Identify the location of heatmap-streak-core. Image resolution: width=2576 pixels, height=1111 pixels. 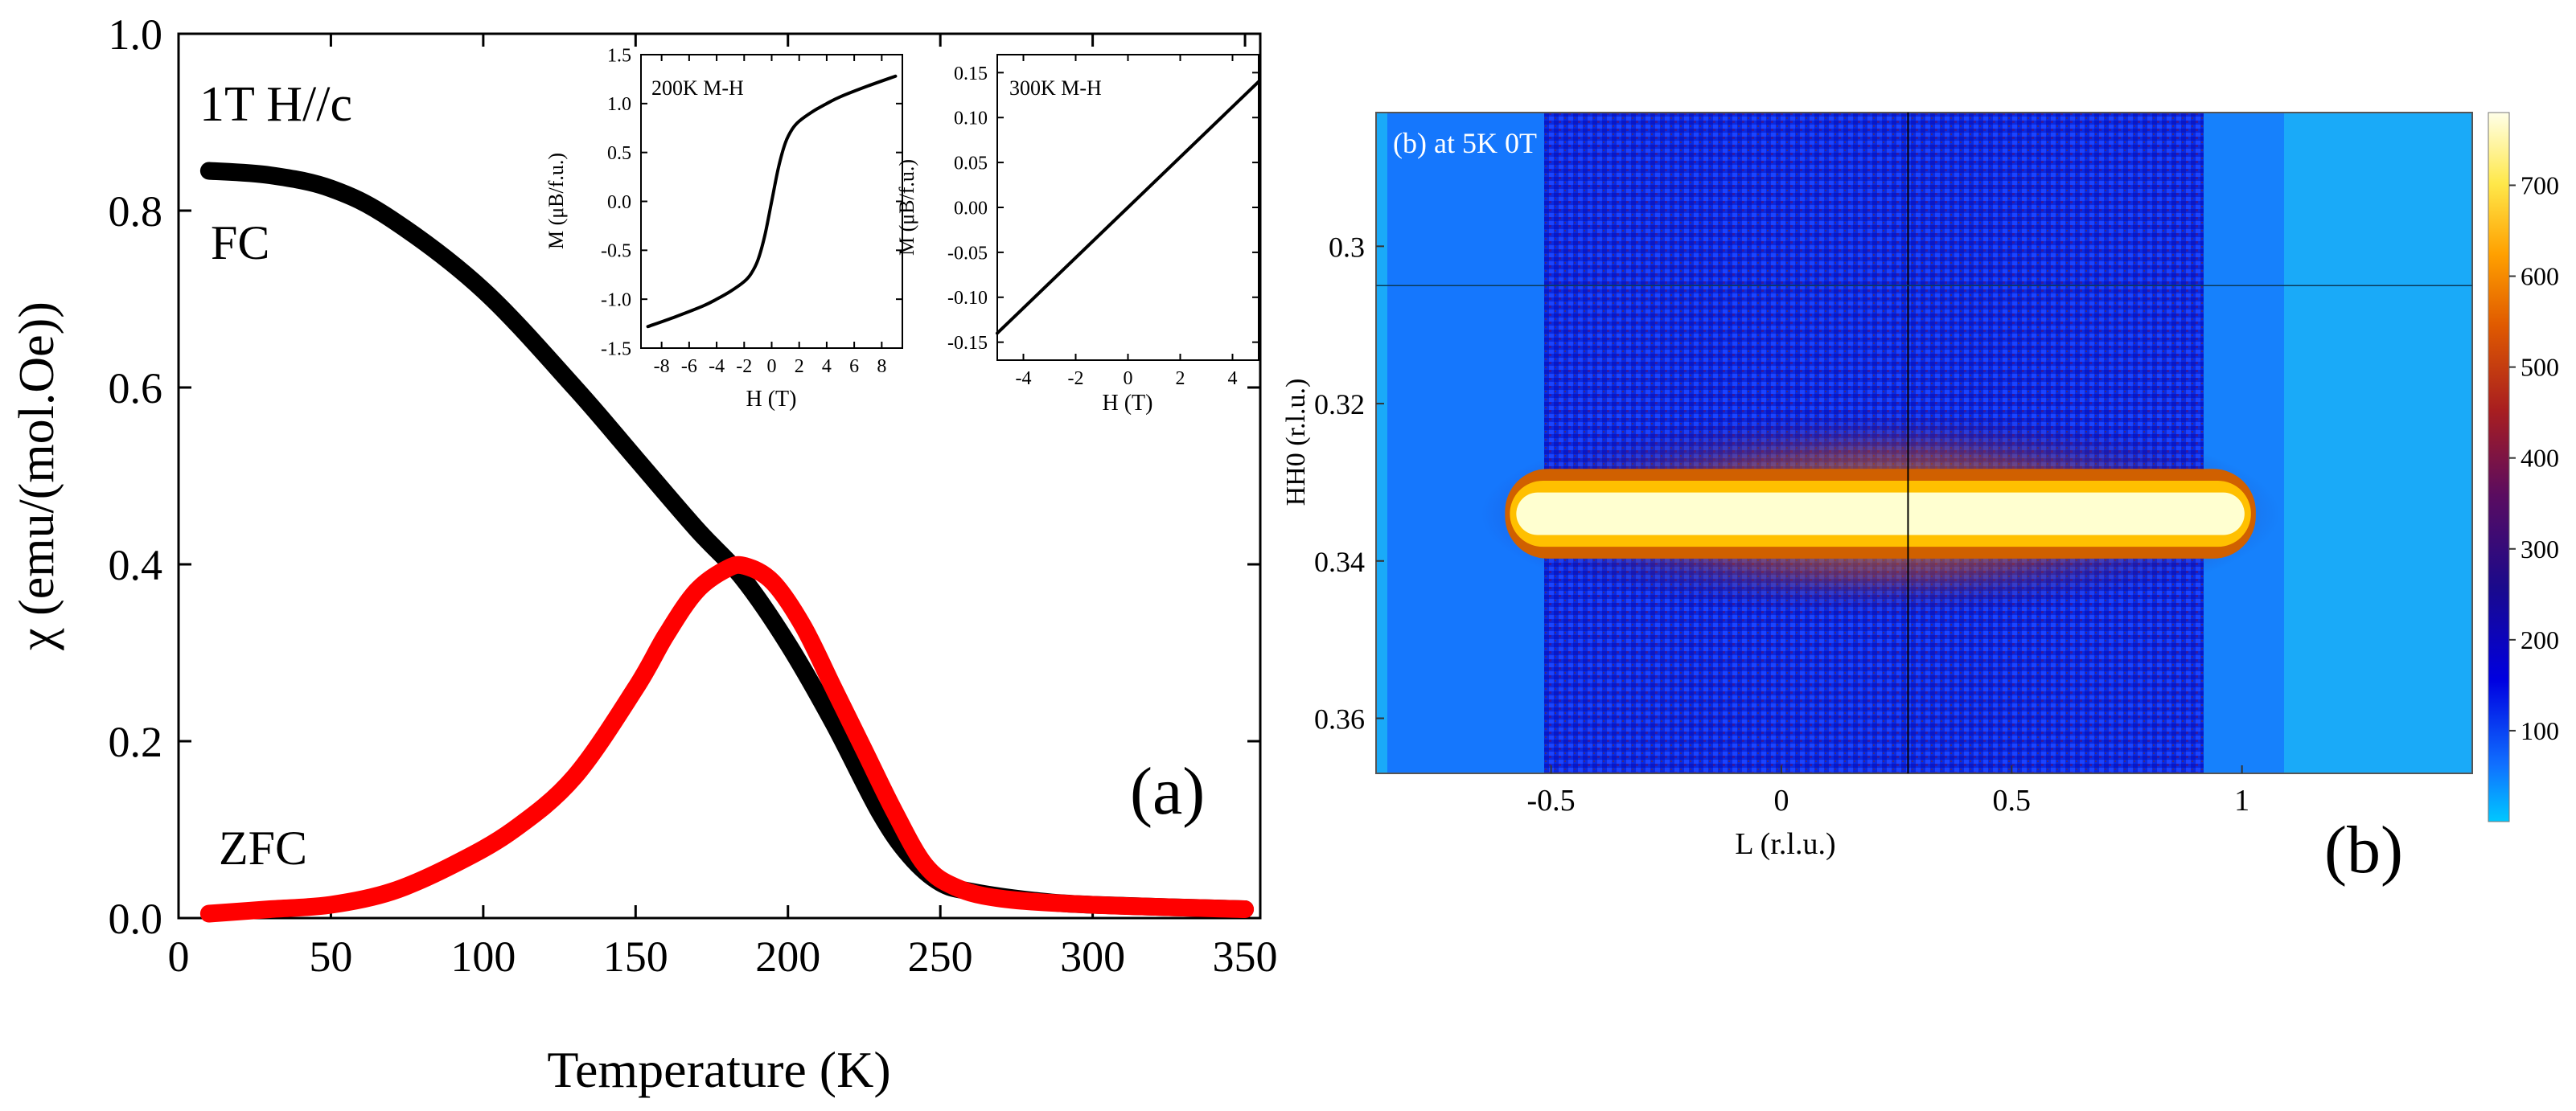
(1880, 513).